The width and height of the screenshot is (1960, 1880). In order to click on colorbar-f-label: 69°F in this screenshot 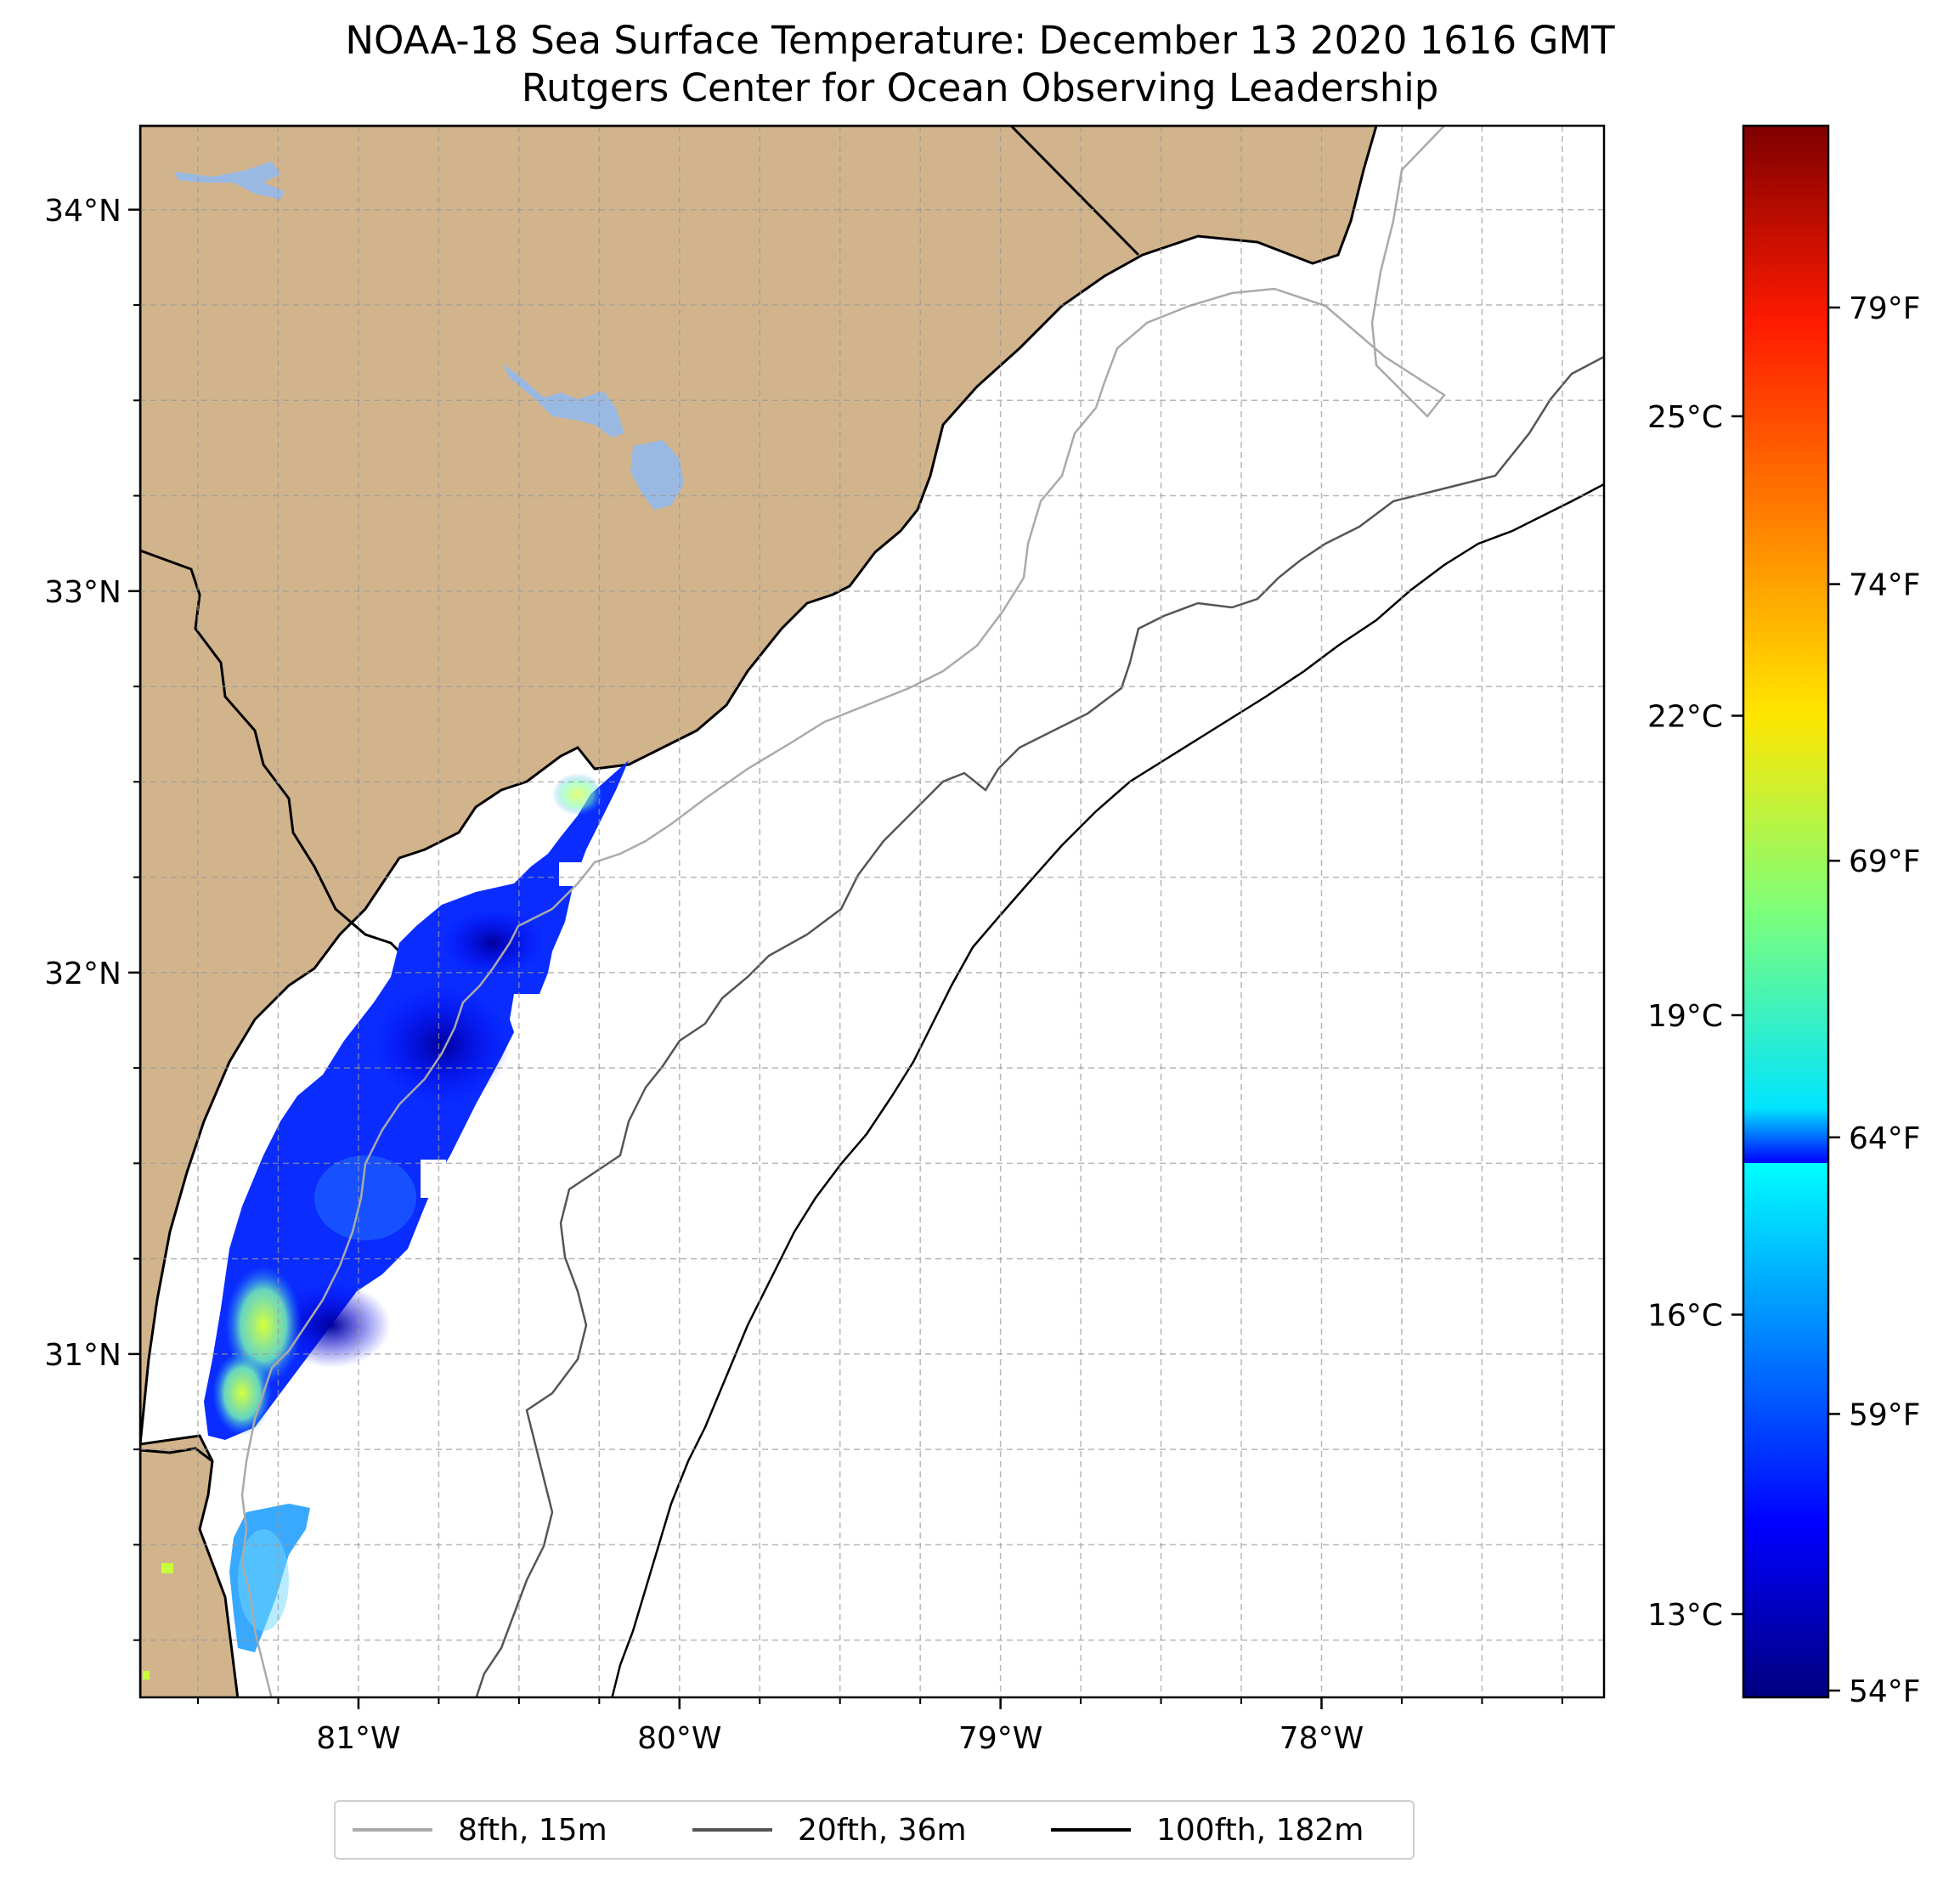, I will do `click(1885, 861)`.